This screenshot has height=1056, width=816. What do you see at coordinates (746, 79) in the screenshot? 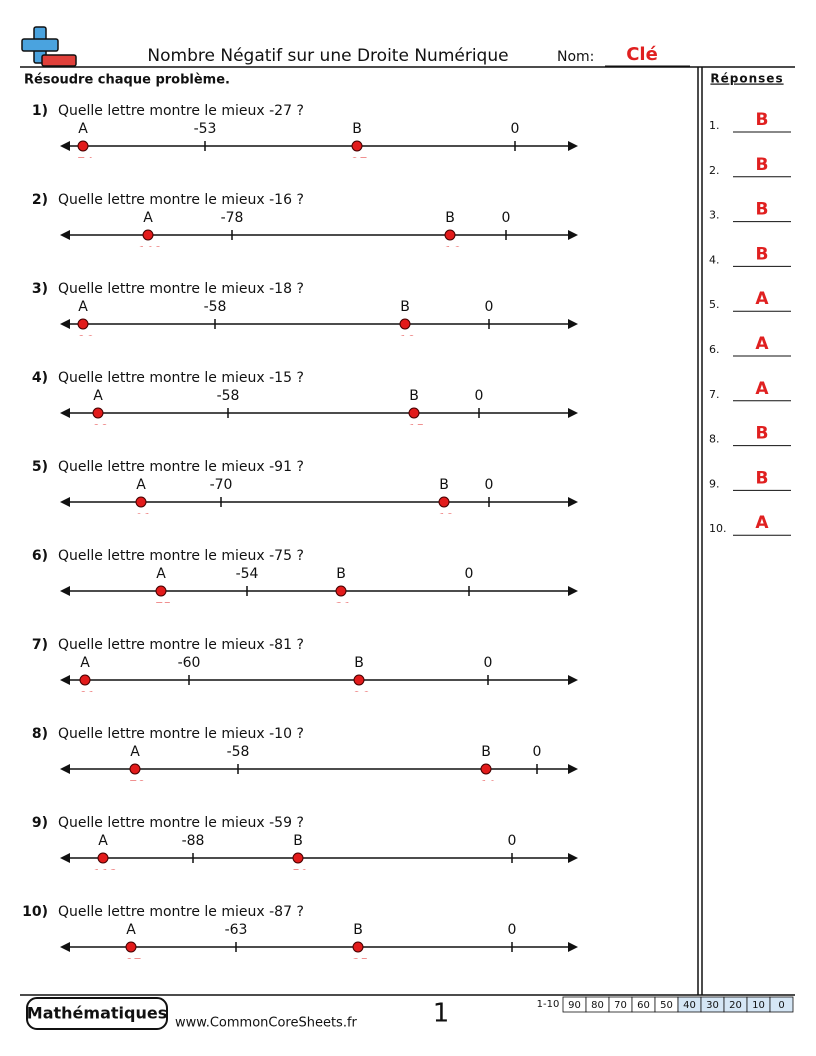
I see `answers-title: Réponses` at bounding box center [746, 79].